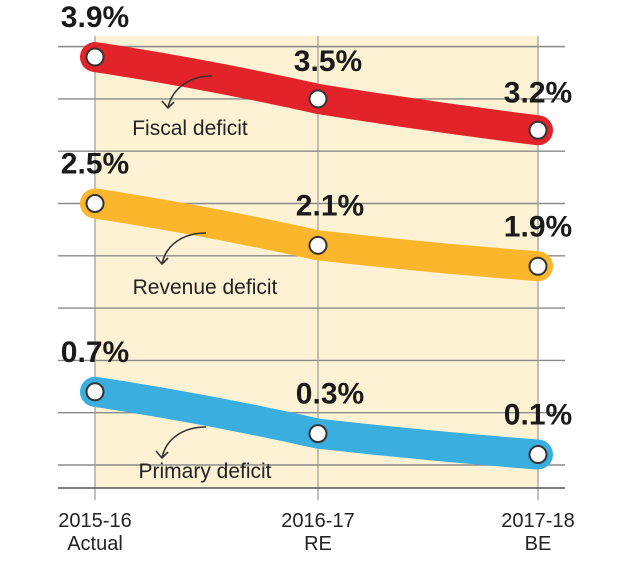 The image size is (640, 561). I want to click on data-label: 3.9%, so click(95, 17).